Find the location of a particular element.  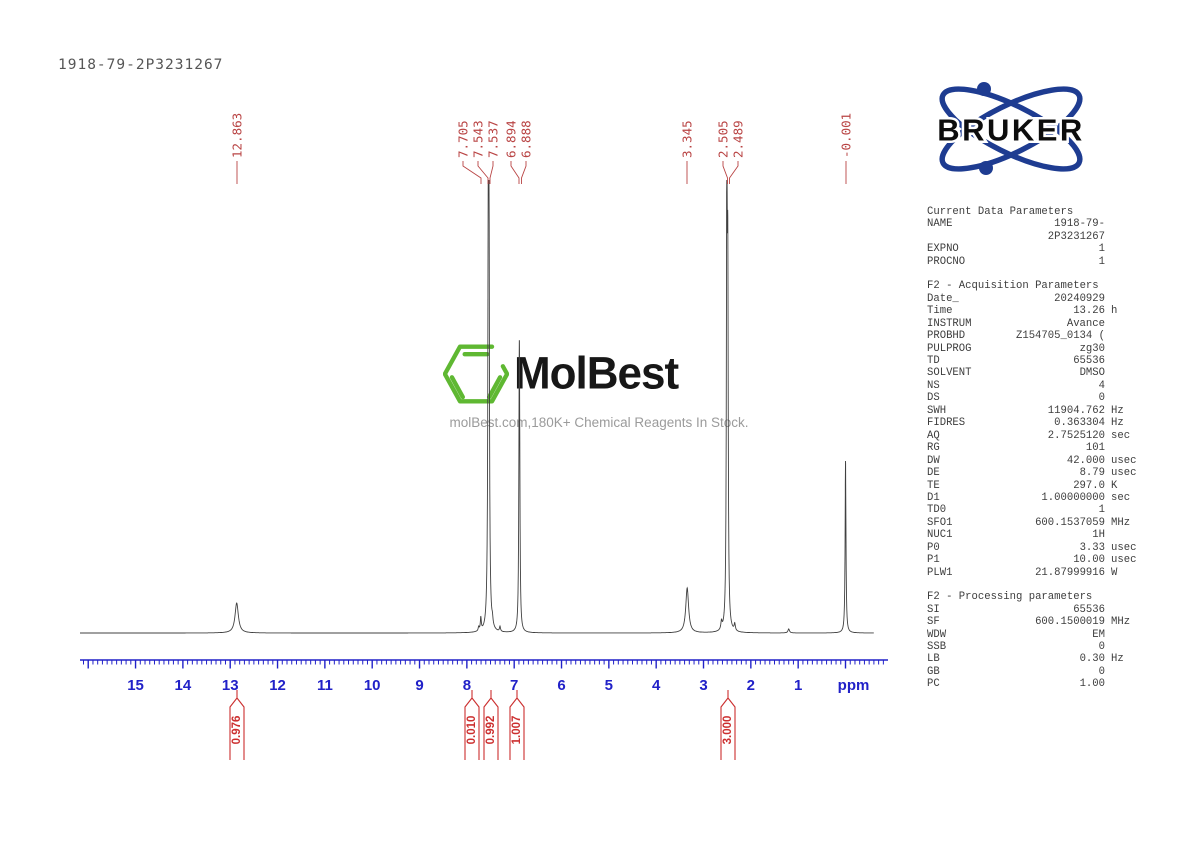

axis-tick-label: 5 is located at coordinates (609, 685).